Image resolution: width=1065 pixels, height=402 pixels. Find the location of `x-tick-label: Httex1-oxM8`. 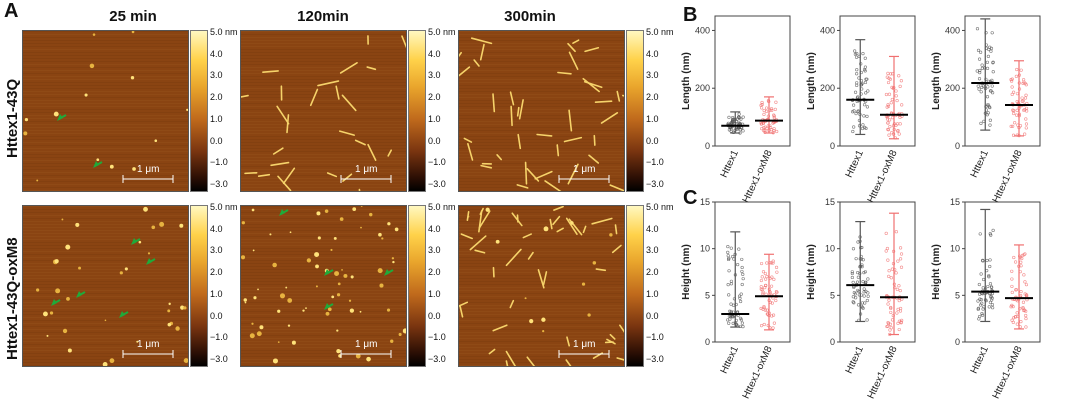

x-tick-label: Httex1-oxM8 is located at coordinates (758, 176).